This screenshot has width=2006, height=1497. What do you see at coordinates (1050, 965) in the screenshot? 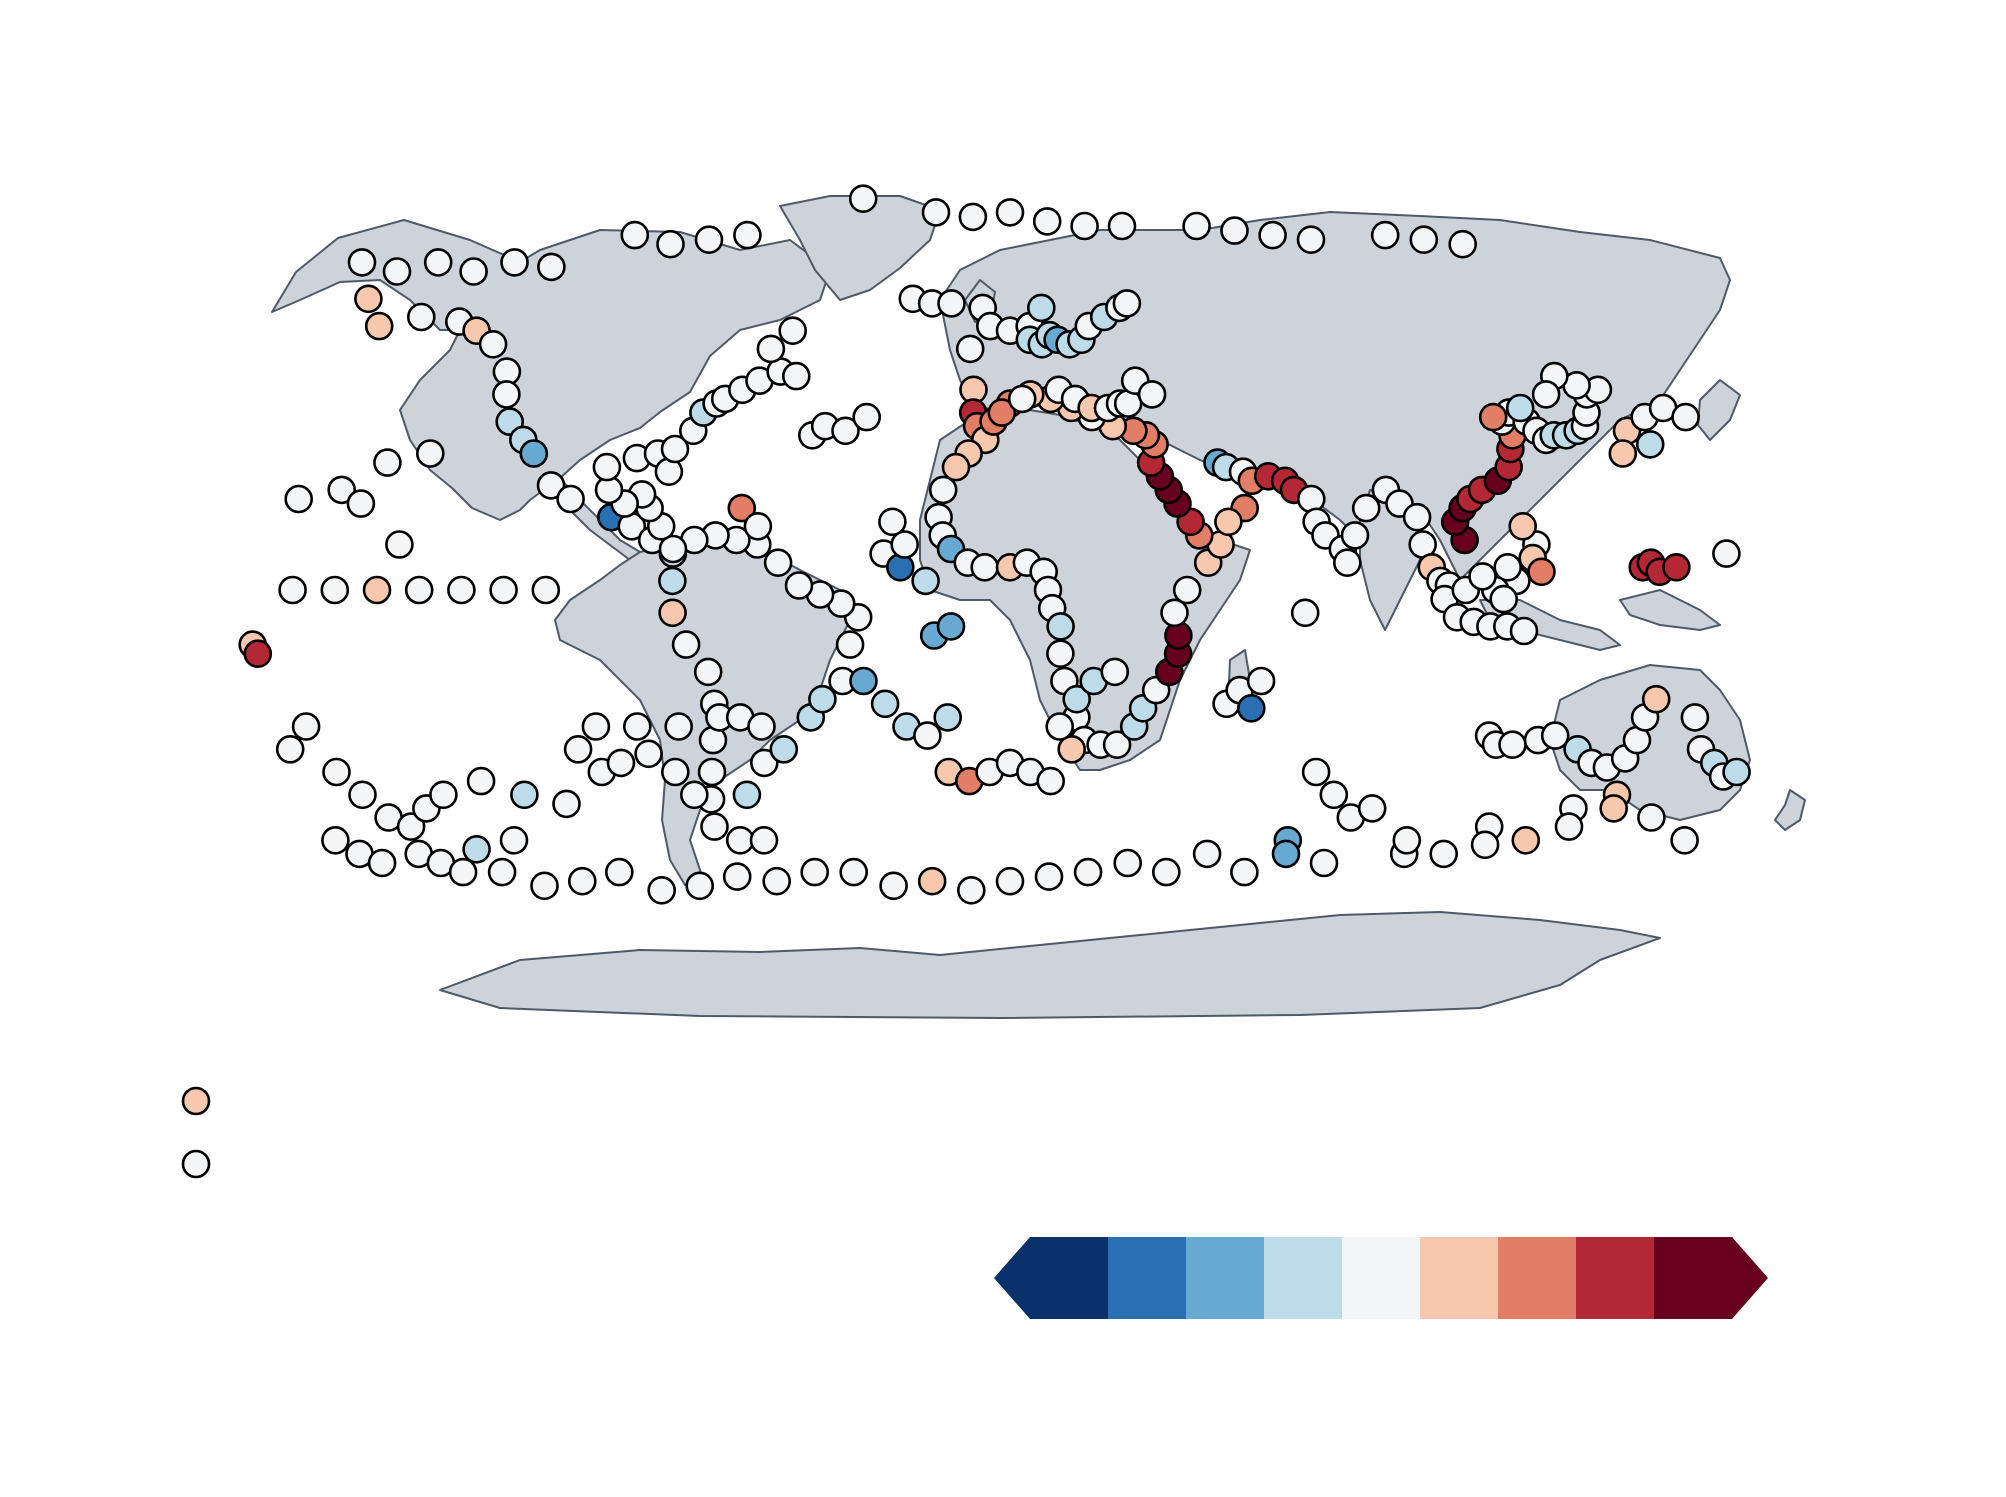
I see `antarctica` at bounding box center [1050, 965].